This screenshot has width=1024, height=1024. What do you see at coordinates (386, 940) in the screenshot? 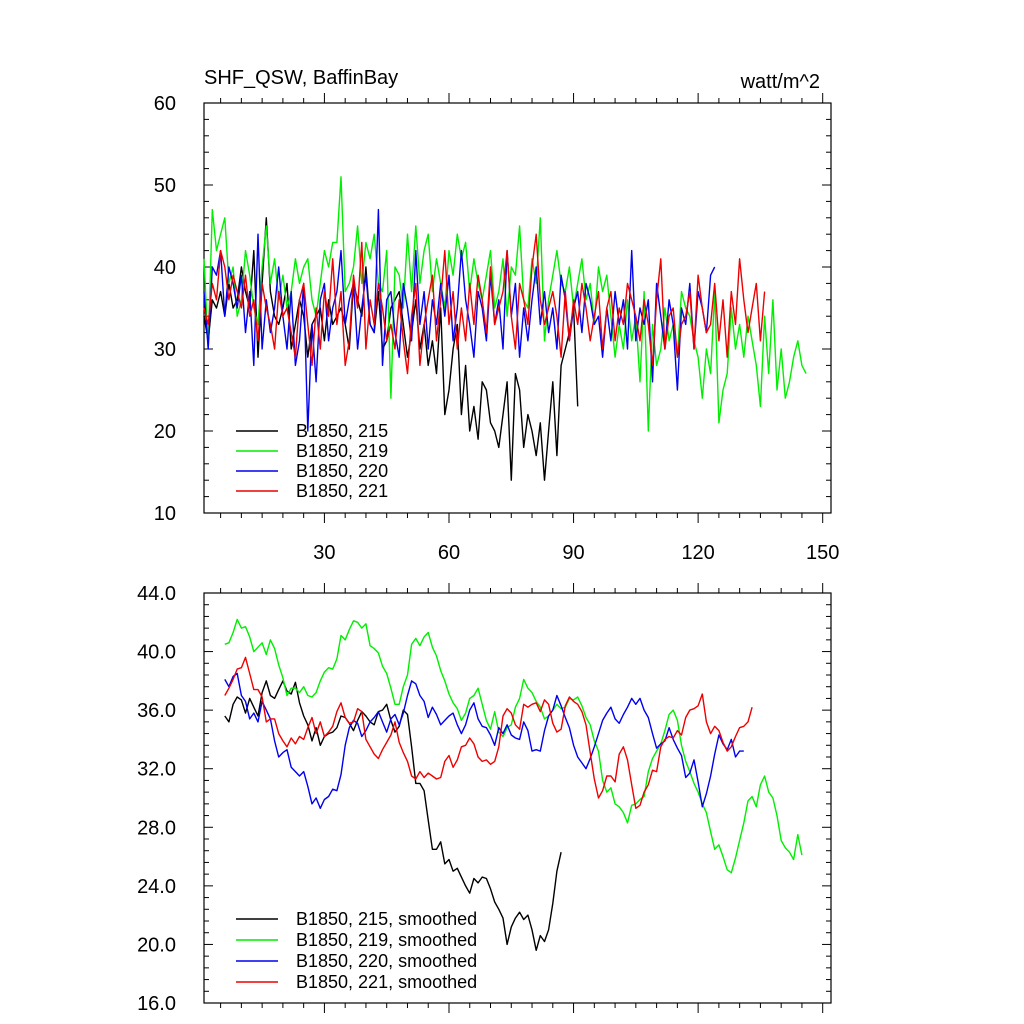
I see `legend-label: B1850, 219, smoothed` at bounding box center [386, 940].